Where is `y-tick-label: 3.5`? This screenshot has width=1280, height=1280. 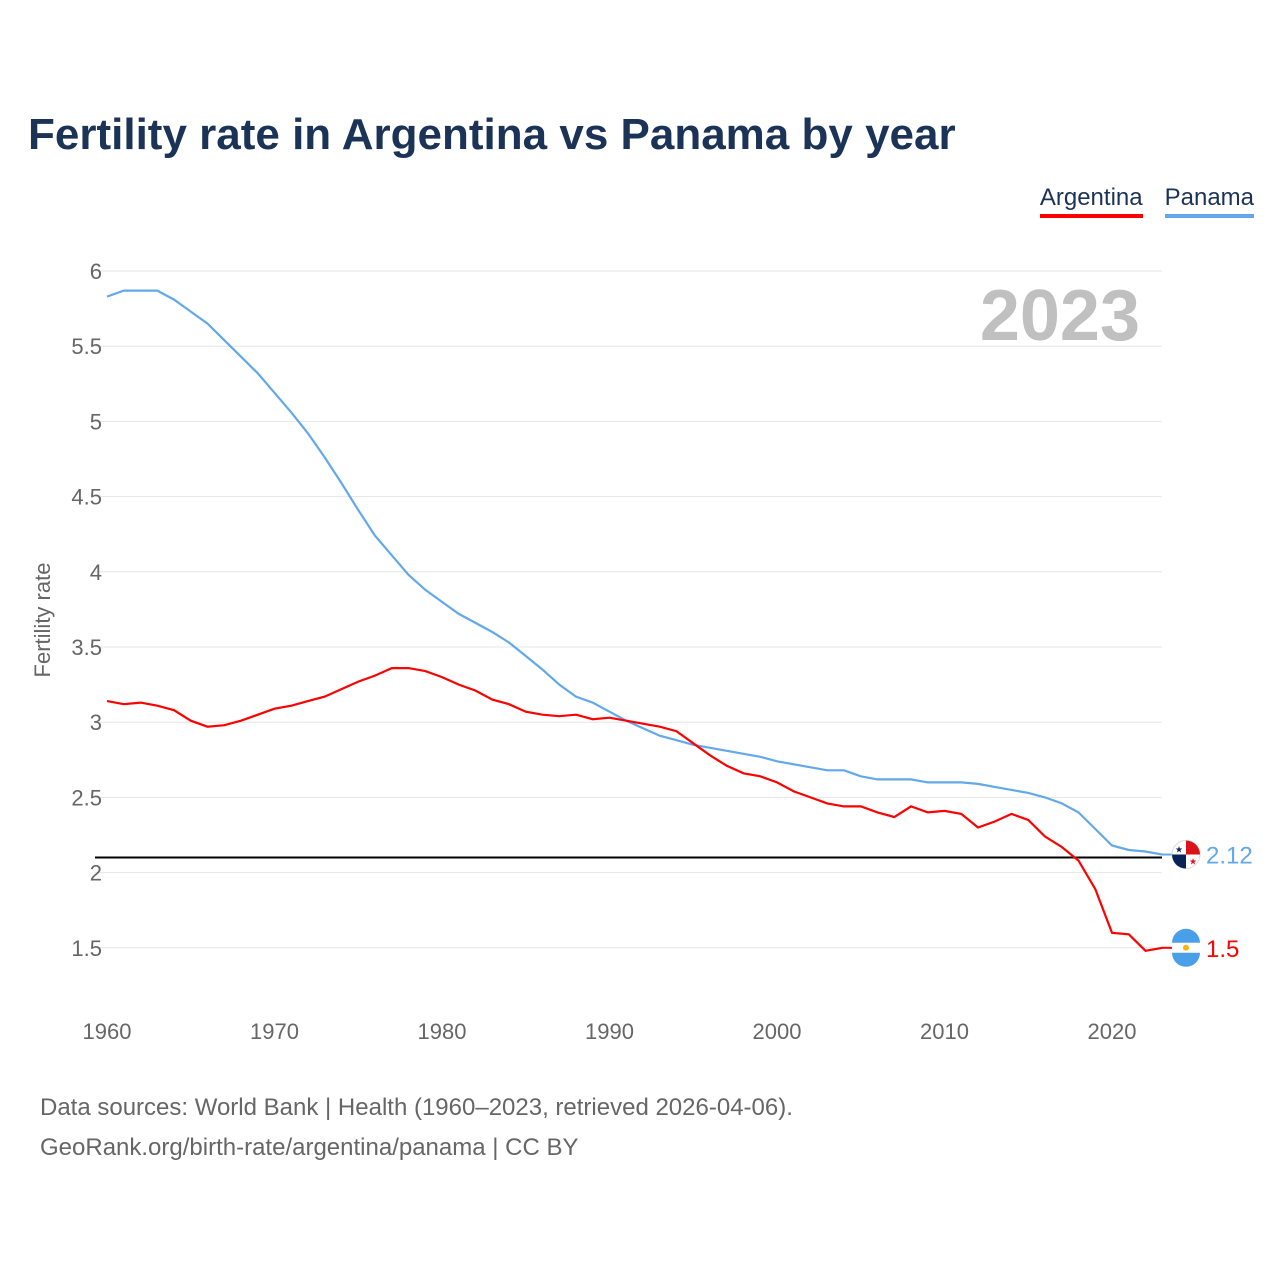 y-tick-label: 3.5 is located at coordinates (86, 647).